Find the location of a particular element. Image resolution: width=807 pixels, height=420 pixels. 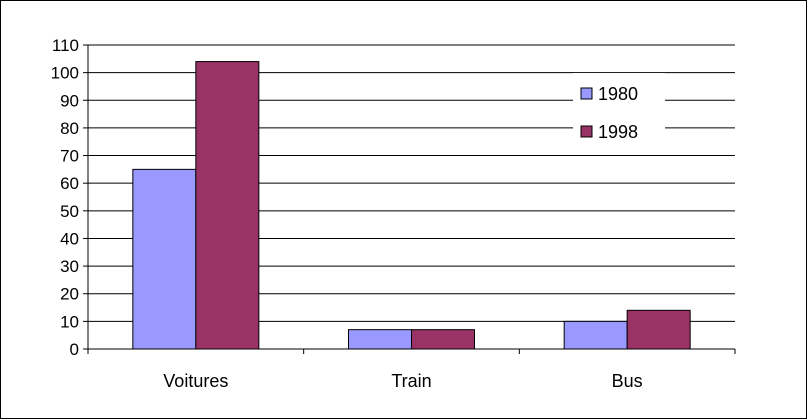

legend-swatch-1980 is located at coordinates (586, 93).